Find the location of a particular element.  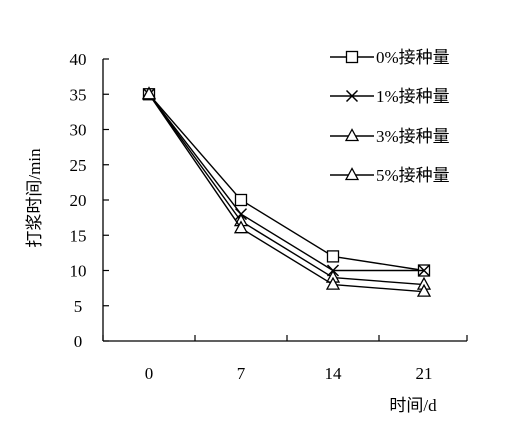

x-axis-title: 时间/d is located at coordinates (413, 405).